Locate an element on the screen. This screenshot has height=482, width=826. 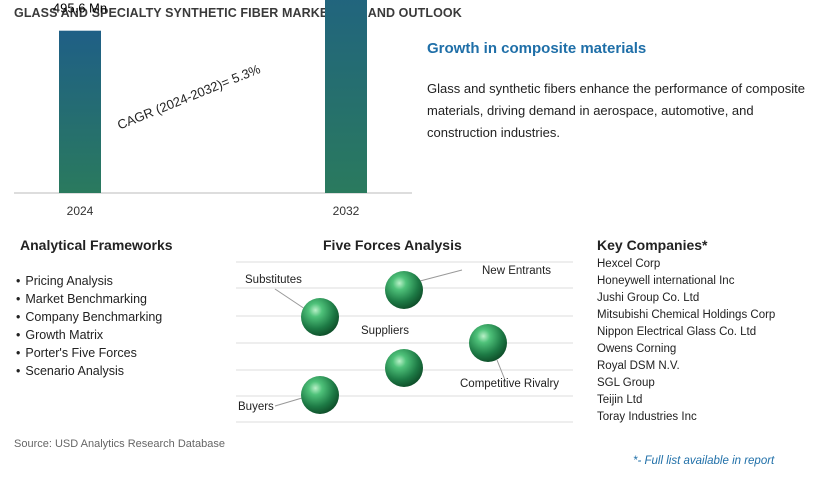
x-tick-label: 2032 is located at coordinates (346, 211).